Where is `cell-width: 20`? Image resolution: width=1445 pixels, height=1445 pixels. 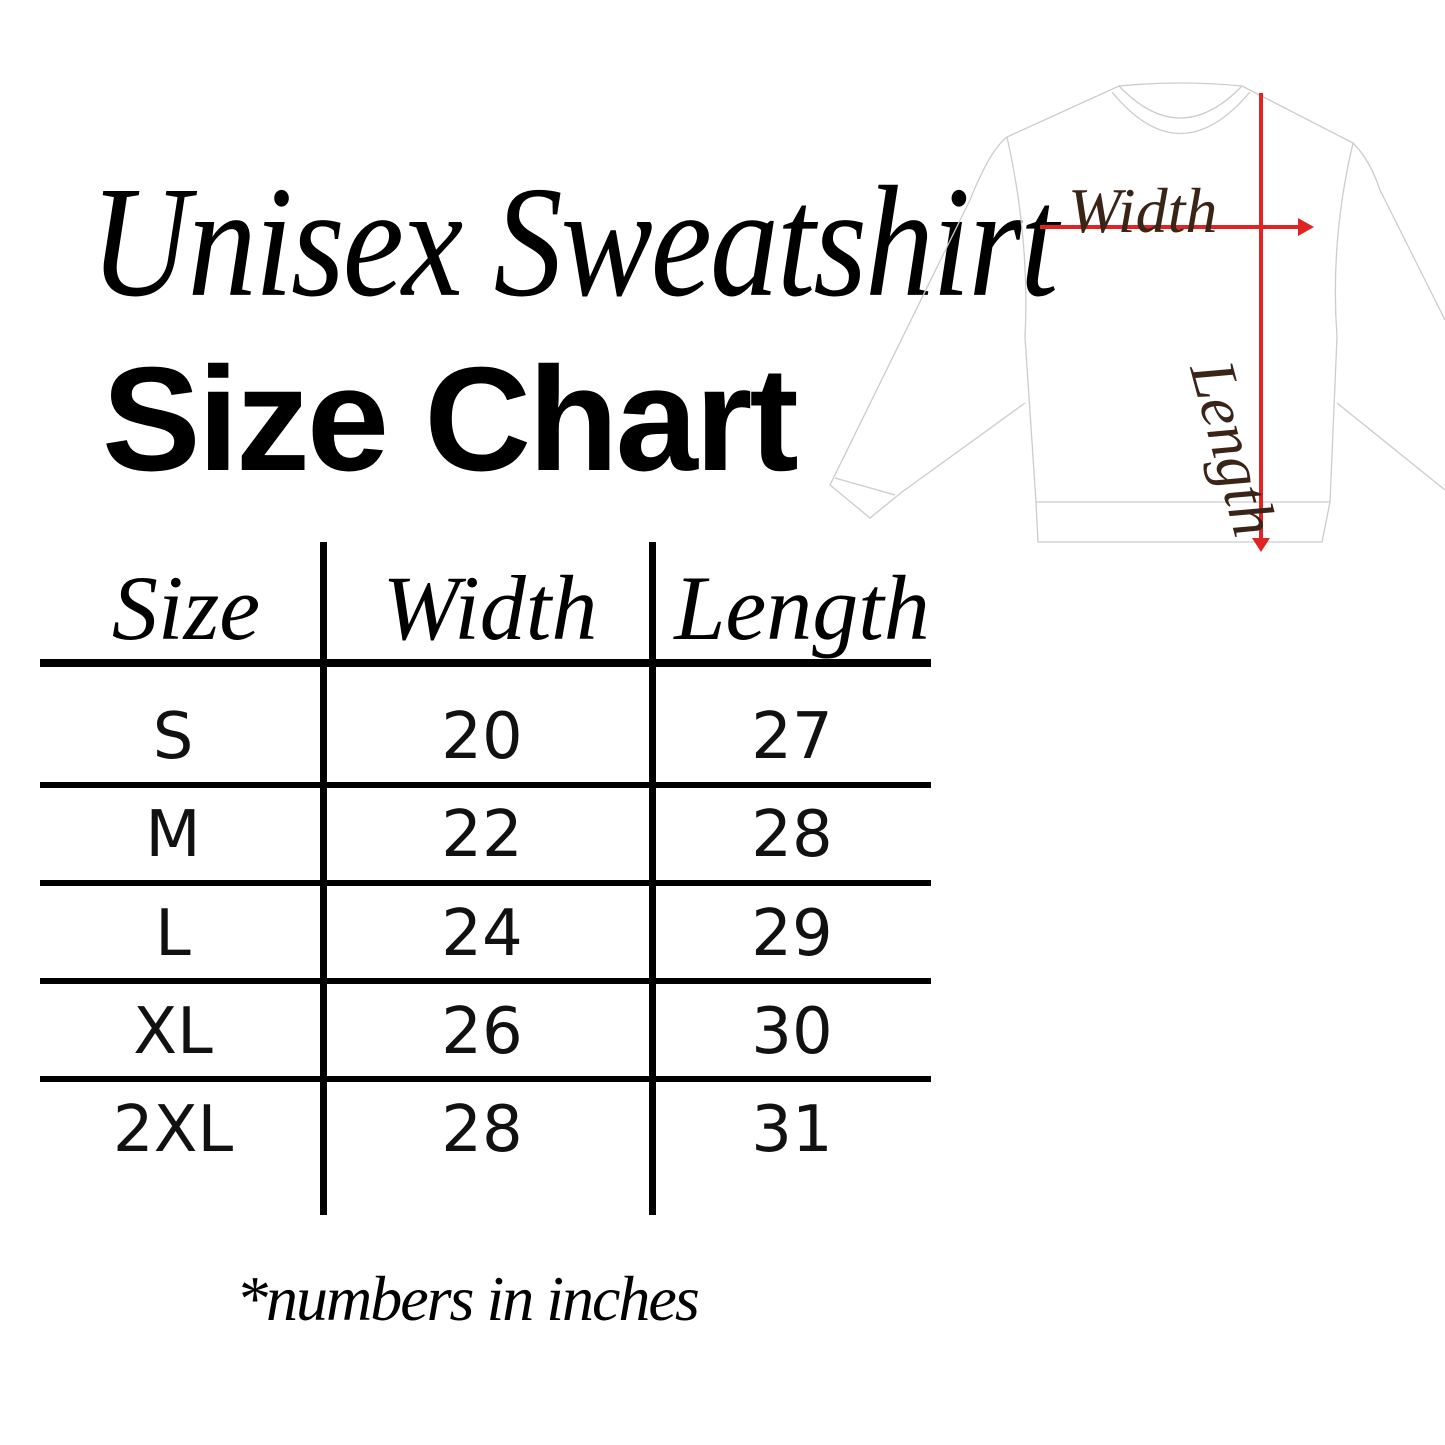 cell-width: 20 is located at coordinates (482, 737).